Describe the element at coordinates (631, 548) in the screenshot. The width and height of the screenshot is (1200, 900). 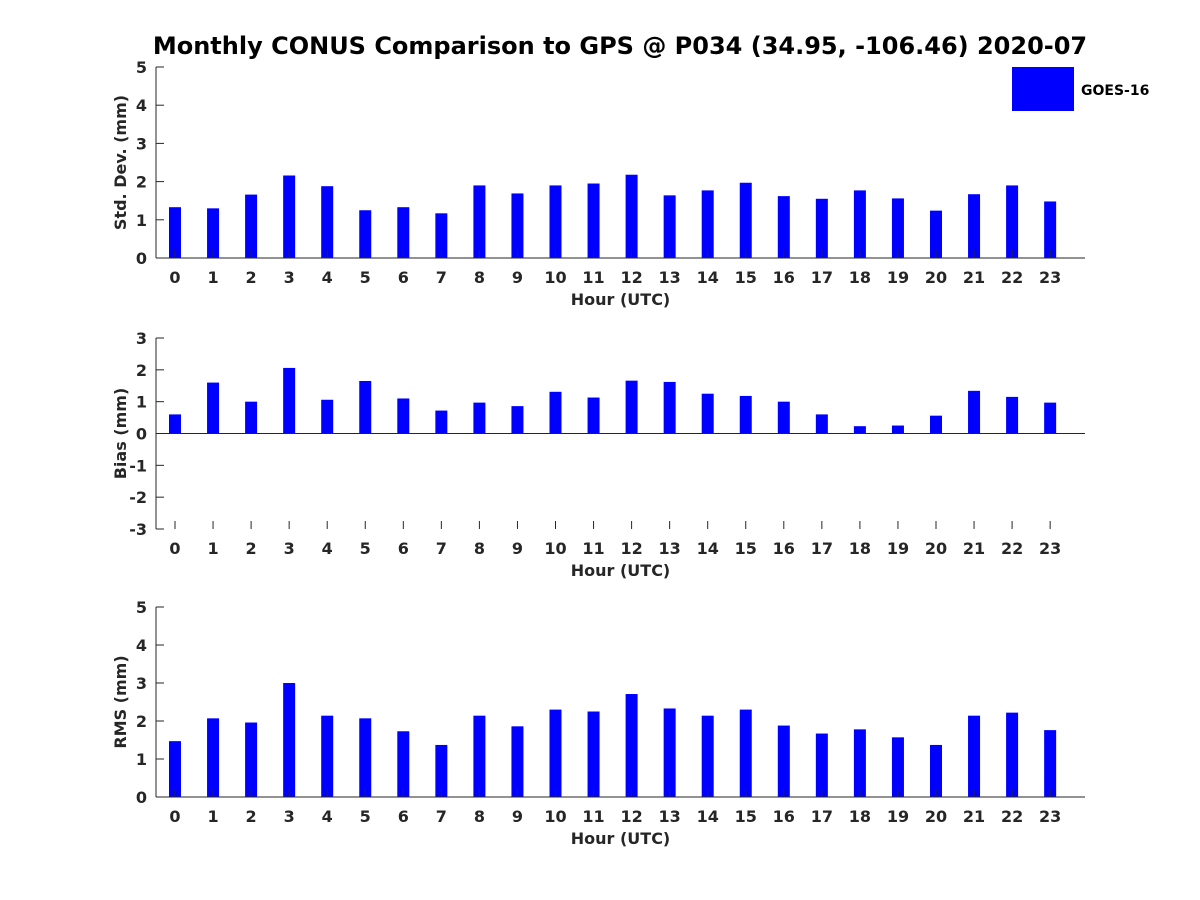
I see `x-tick-label: 12` at that location.